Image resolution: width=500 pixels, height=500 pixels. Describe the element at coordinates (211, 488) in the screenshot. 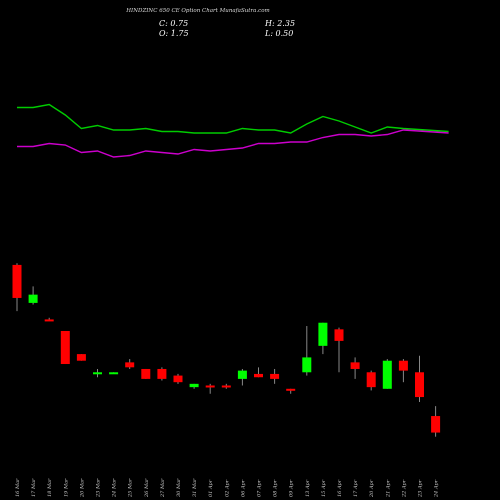

I see `x-tick-label: 01 Apr` at that location.